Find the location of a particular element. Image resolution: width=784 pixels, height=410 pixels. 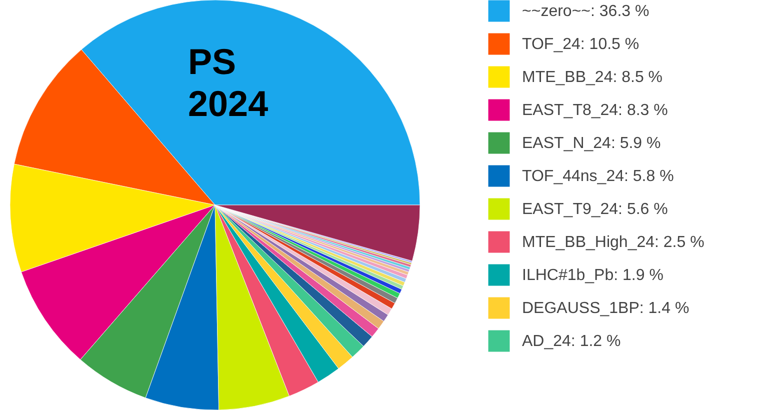

legend-label: AD_24: 1.2 % is located at coordinates (571, 341).